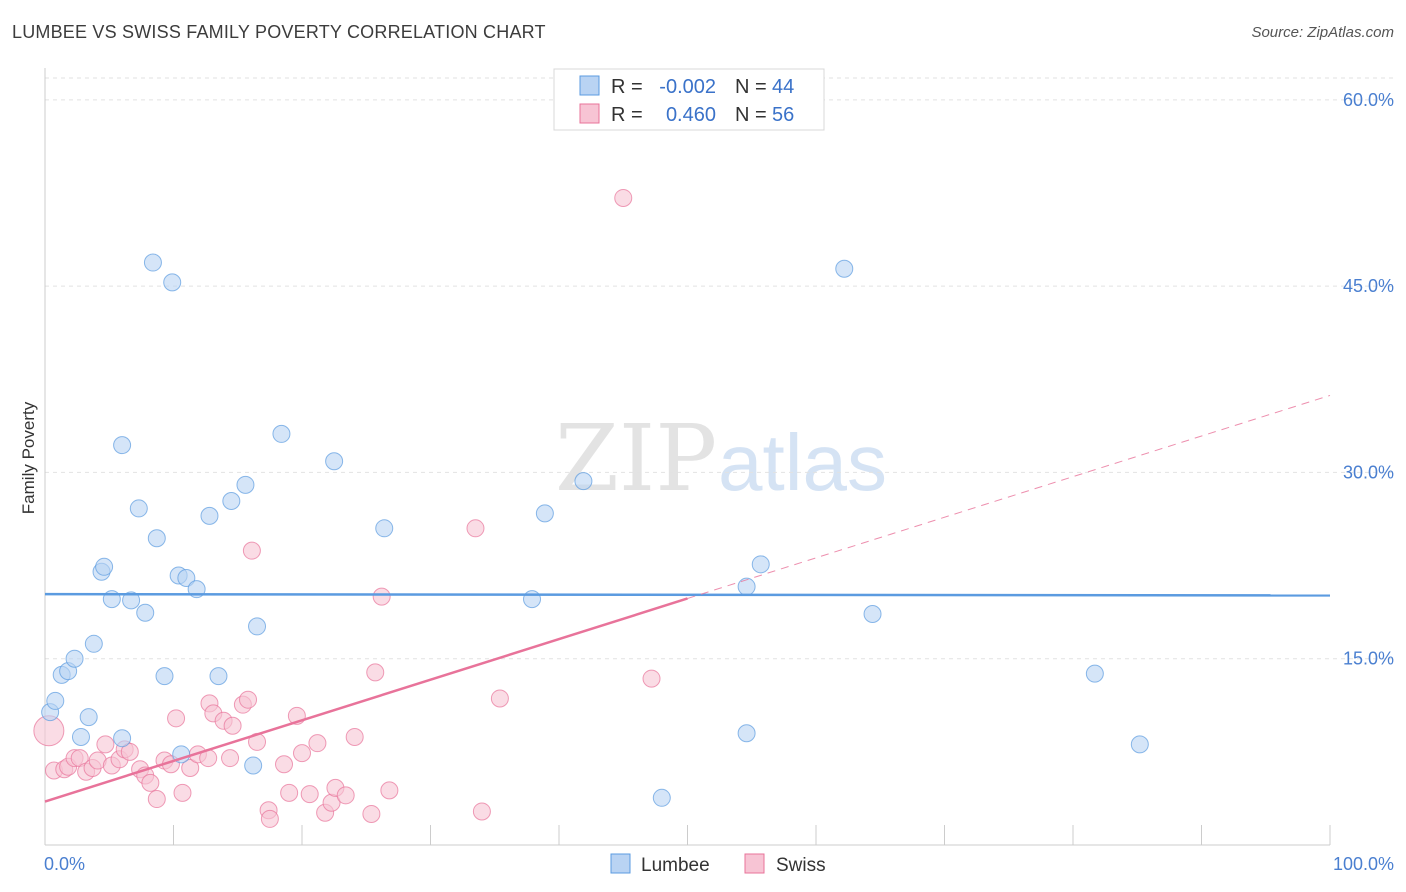  What do you see at coordinates (589, 85) in the screenshot?
I see `legend-swatch-lumbee` at bounding box center [589, 85].